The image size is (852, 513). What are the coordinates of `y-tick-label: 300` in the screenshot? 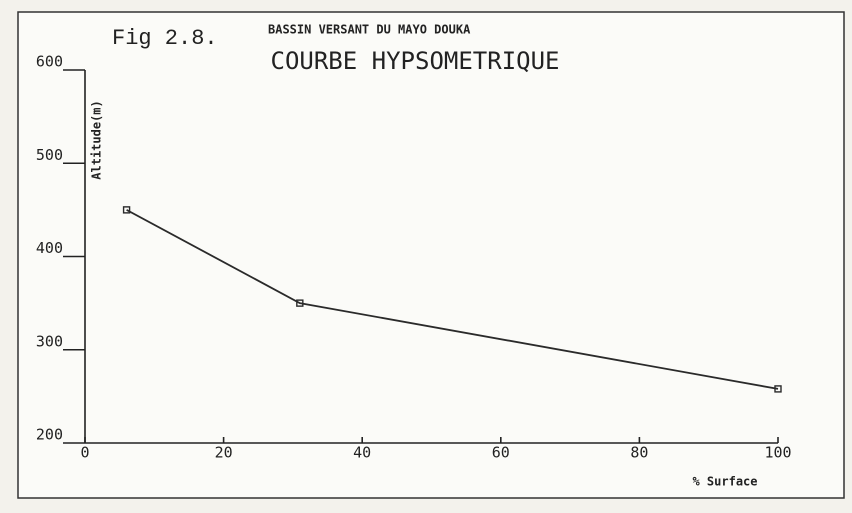 It's located at (49, 341).